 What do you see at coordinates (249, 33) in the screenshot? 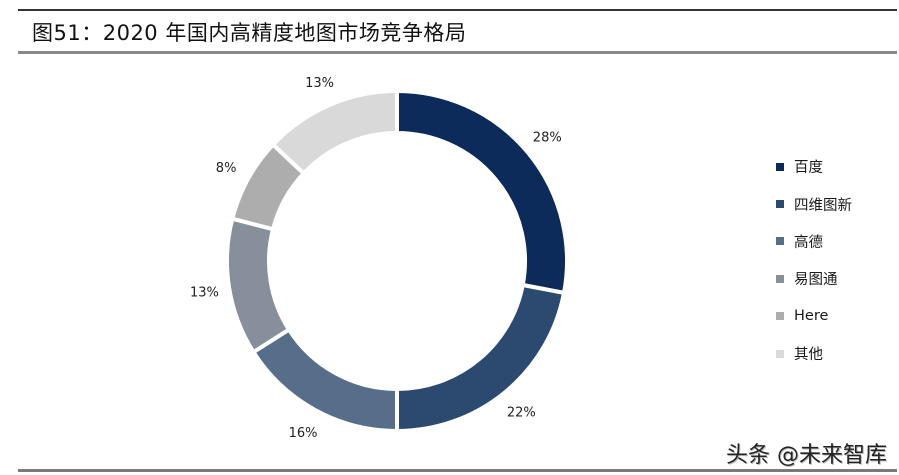
I see `figure-title: 图51：2020 年国内高精度地图市场竞争格局` at bounding box center [249, 33].